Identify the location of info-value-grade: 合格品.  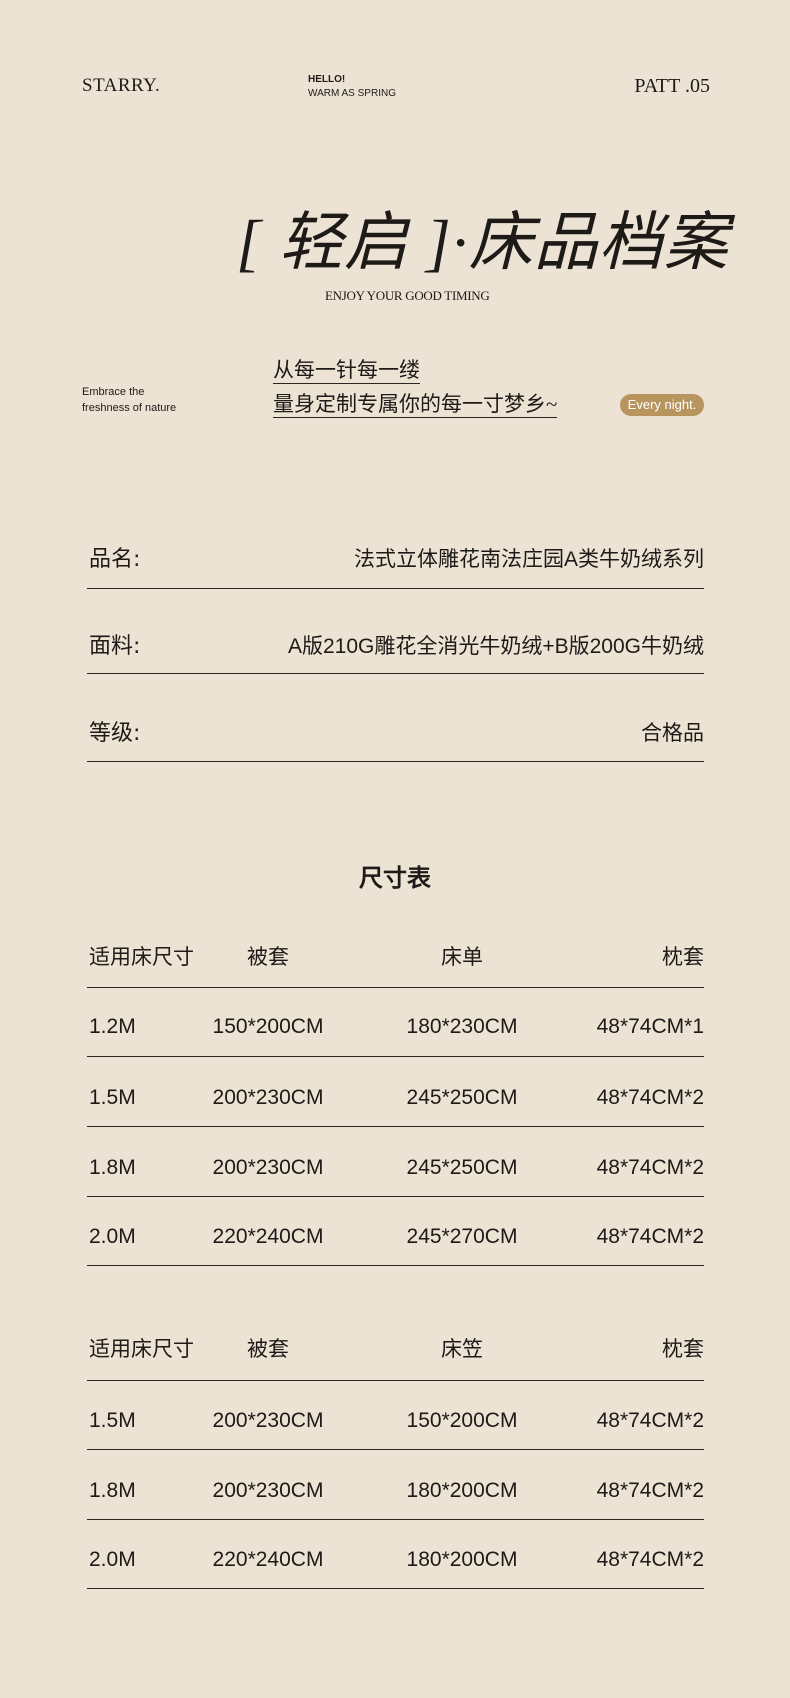
(672, 733).